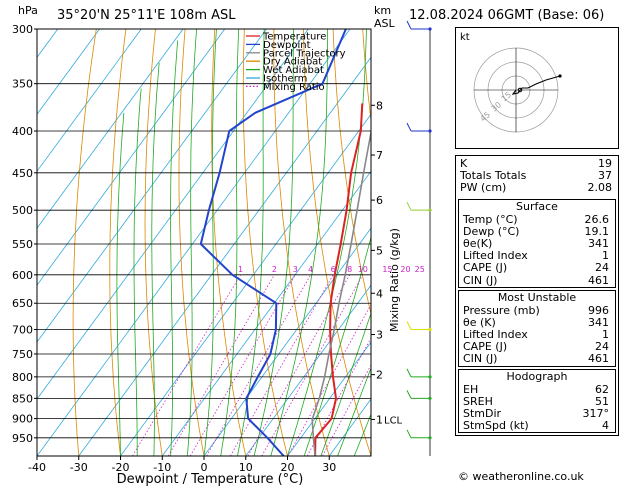  I want to click on altitude-tick-label: 4, so click(379, 293).